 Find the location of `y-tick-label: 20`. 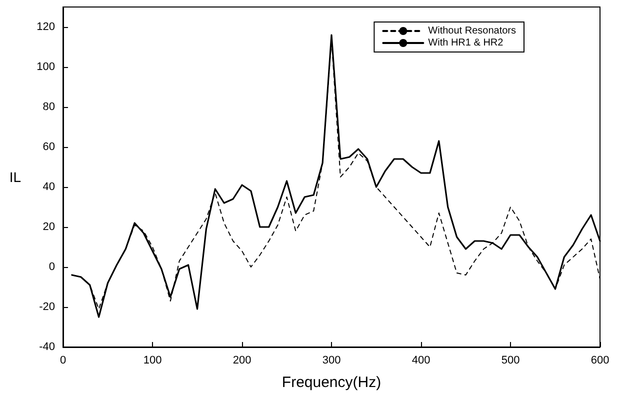

y-tick-label: 20 is located at coordinates (48, 227).